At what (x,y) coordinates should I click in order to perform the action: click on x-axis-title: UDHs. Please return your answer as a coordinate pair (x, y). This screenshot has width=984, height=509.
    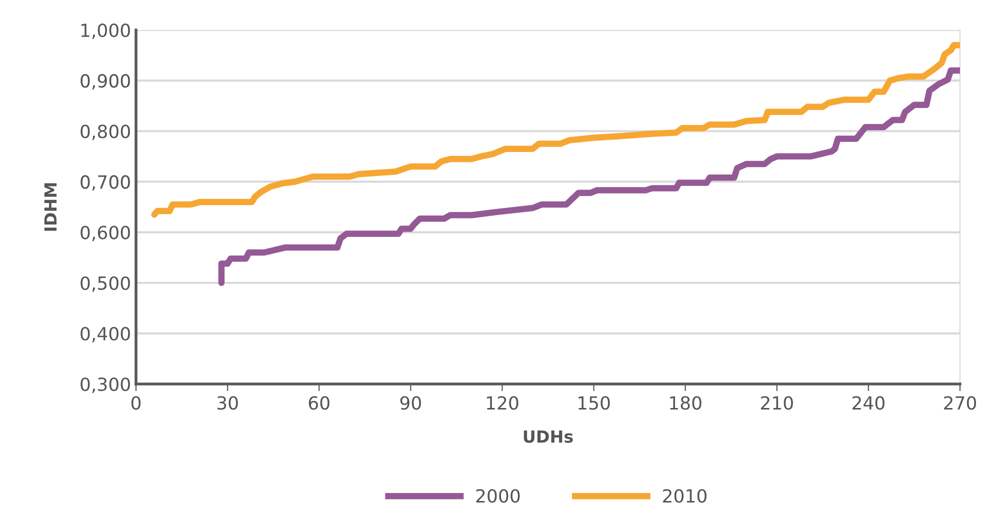
    Looking at the image, I should click on (548, 436).